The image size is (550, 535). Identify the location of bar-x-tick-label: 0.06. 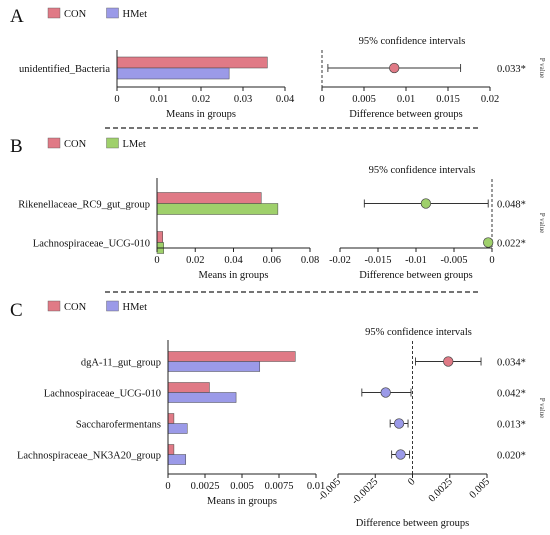
(272, 260).